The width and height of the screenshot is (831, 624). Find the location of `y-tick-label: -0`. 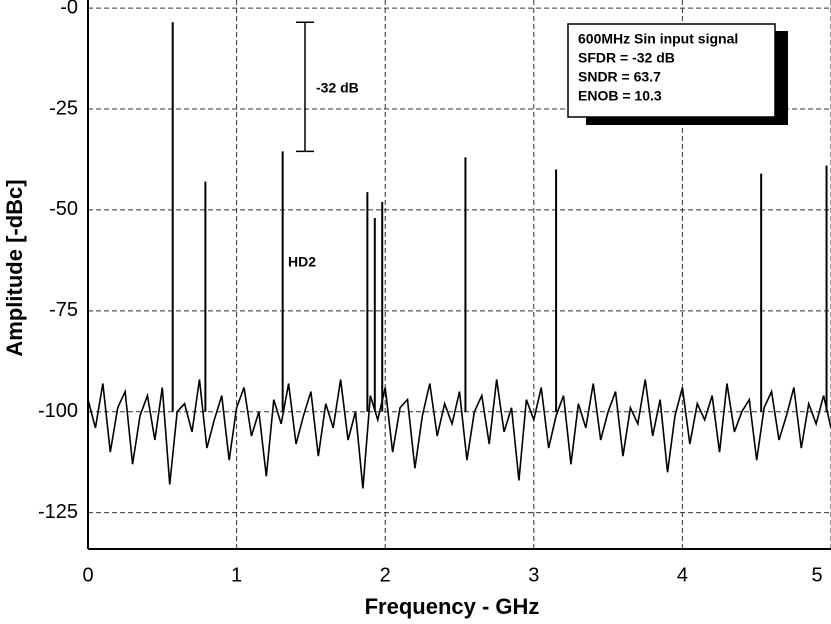

y-tick-label: -0 is located at coordinates (69, 9).